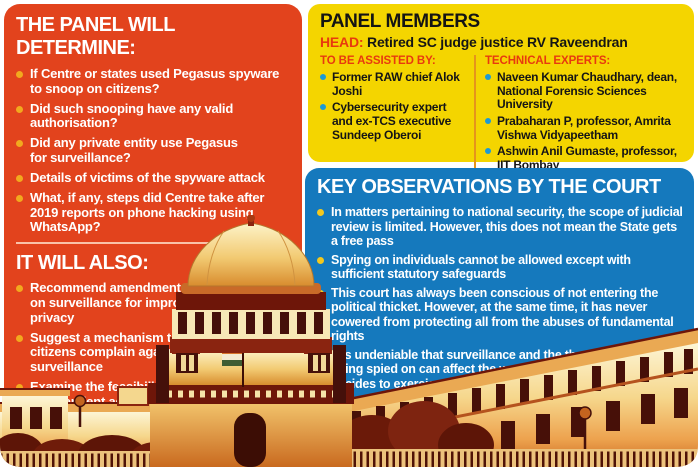  What do you see at coordinates (147, 177) in the screenshot?
I see `list-item-text: Details of victims of the spyware attack` at bounding box center [147, 177].